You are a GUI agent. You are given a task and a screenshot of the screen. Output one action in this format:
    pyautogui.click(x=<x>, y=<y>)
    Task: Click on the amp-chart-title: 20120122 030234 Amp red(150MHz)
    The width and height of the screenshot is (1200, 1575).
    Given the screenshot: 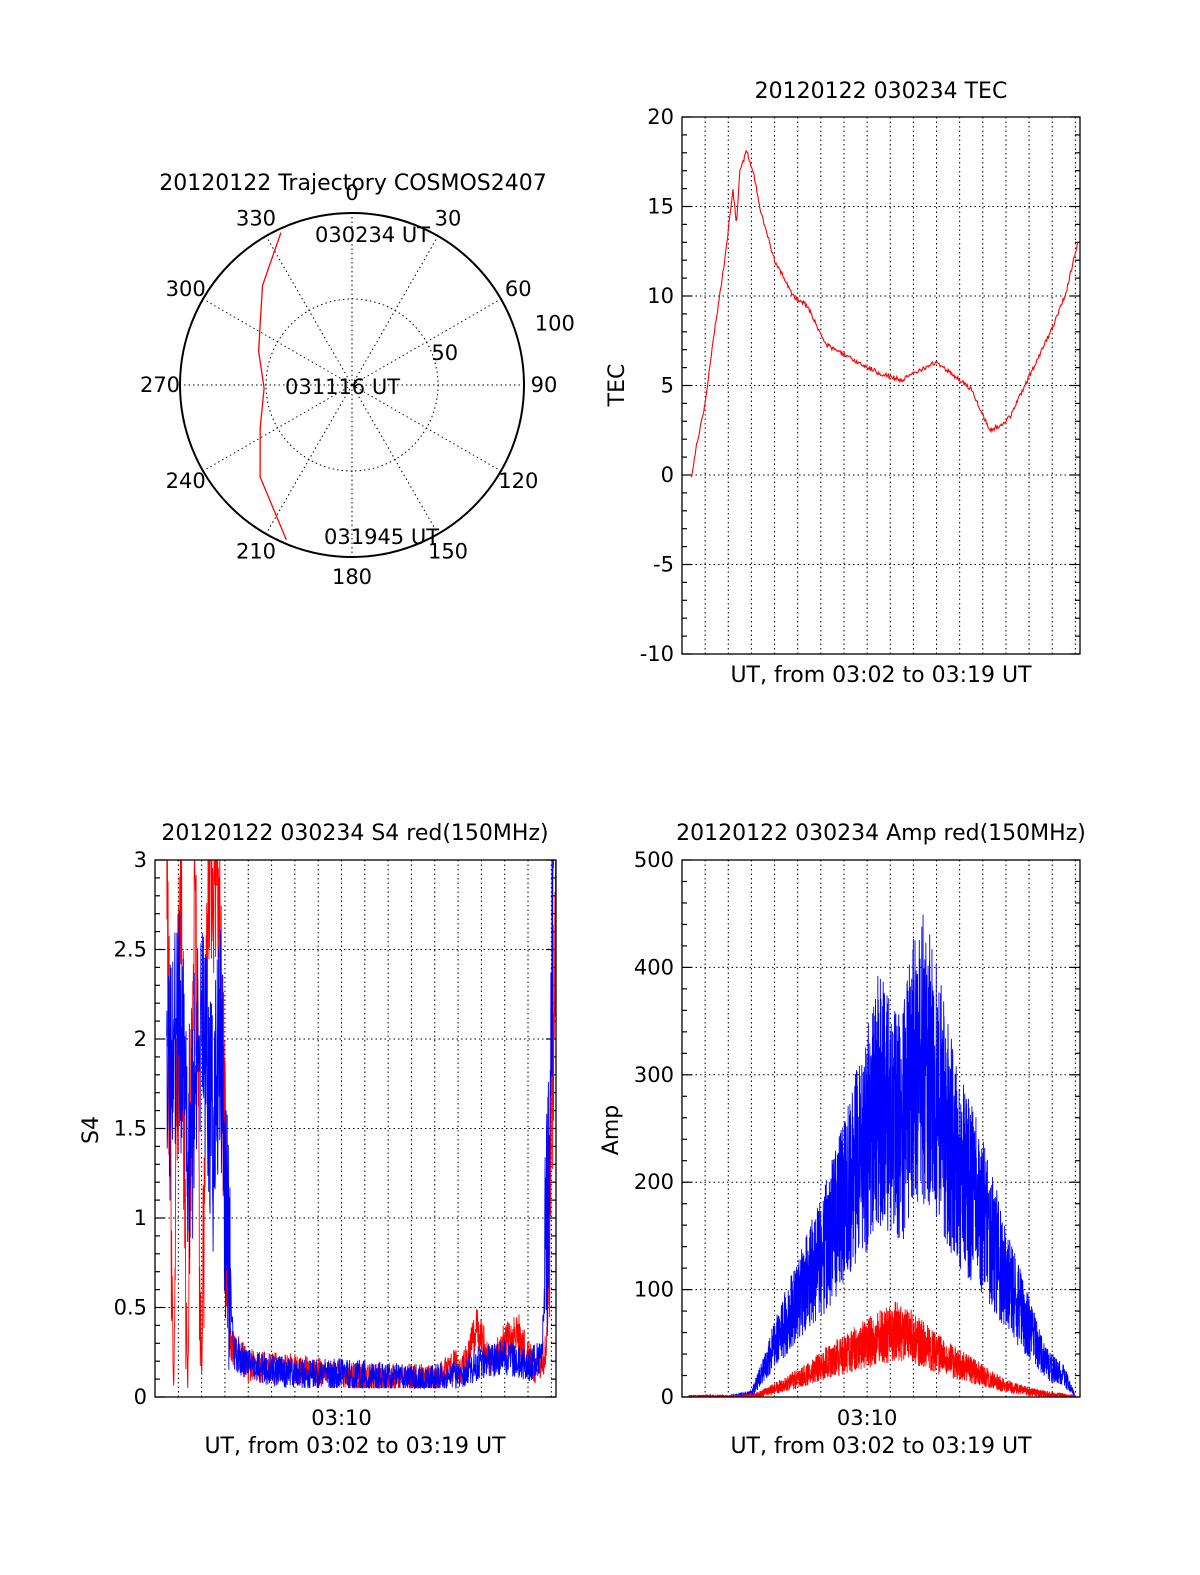 What is the action you would take?
    pyautogui.click(x=881, y=833)
    